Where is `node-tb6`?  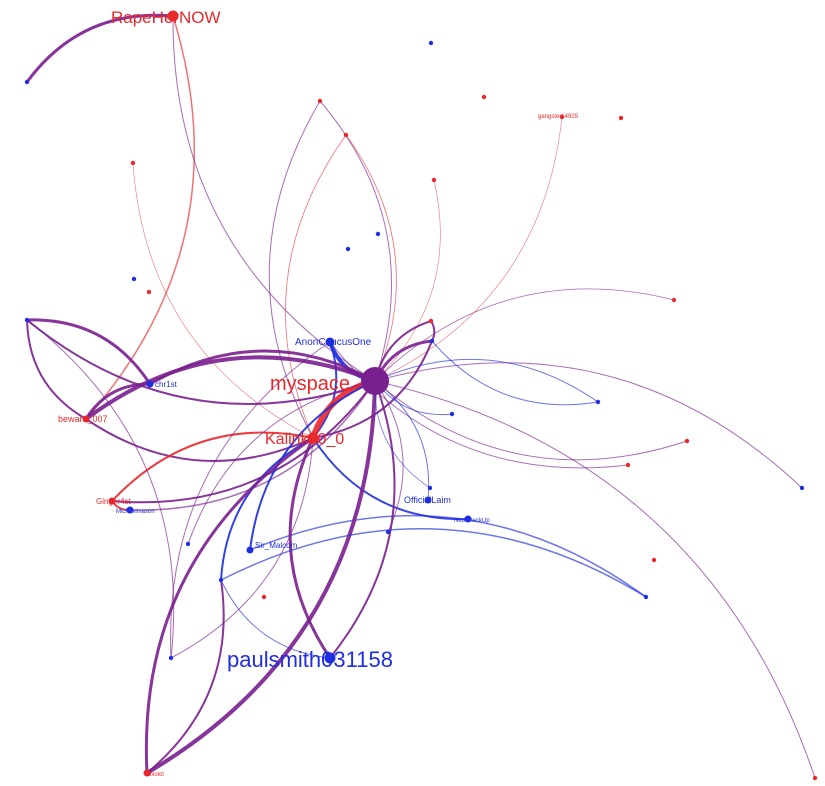 node-tb6 is located at coordinates (432, 341).